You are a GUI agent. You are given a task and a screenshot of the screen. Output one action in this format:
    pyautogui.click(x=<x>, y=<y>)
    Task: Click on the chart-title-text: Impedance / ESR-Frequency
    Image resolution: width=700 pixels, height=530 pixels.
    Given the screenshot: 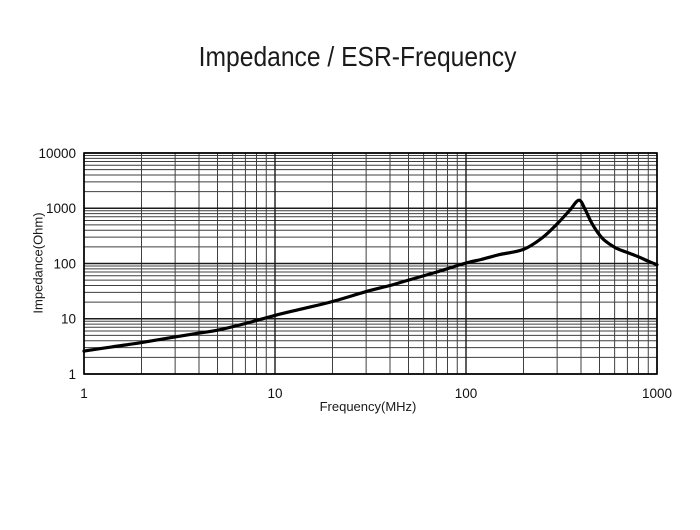 What is the action you would take?
    pyautogui.click(x=358, y=56)
    